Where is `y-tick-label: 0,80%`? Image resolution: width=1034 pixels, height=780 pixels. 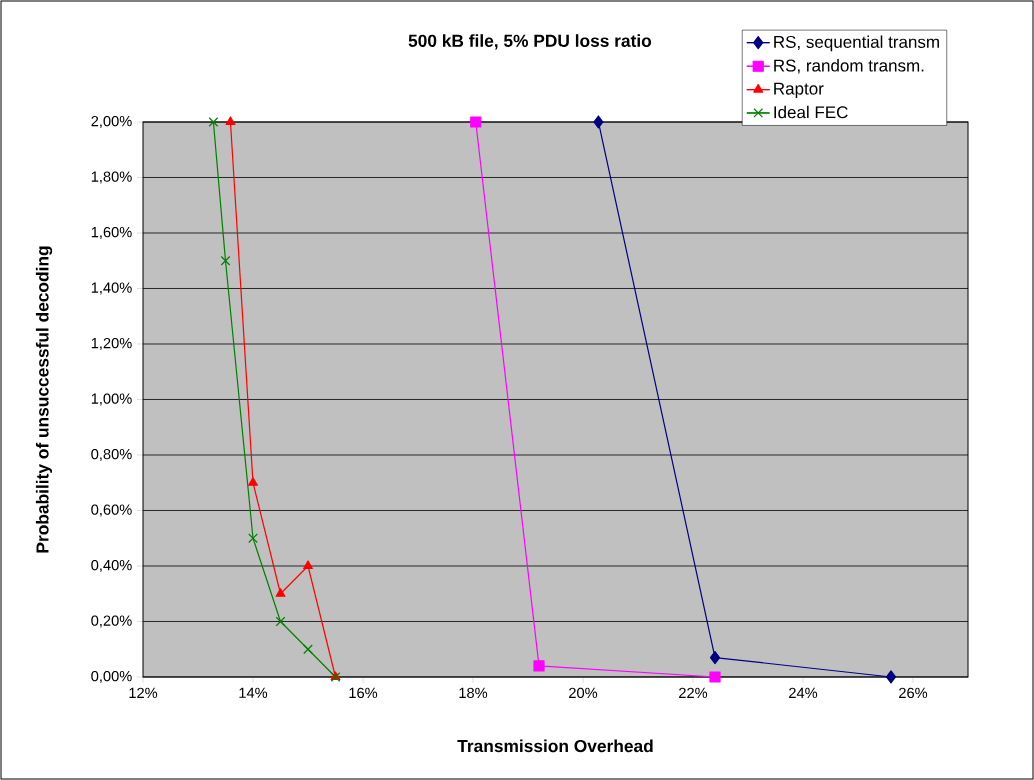
y-tick-label: 0,80% is located at coordinates (111, 455).